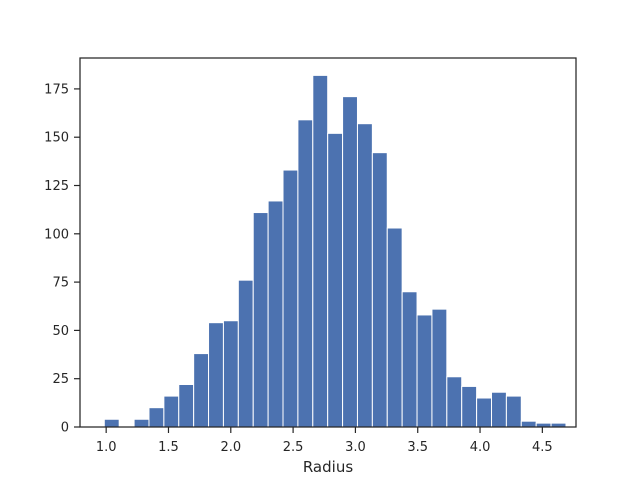  I want to click on y-tick-label: 0, so click(65, 428).